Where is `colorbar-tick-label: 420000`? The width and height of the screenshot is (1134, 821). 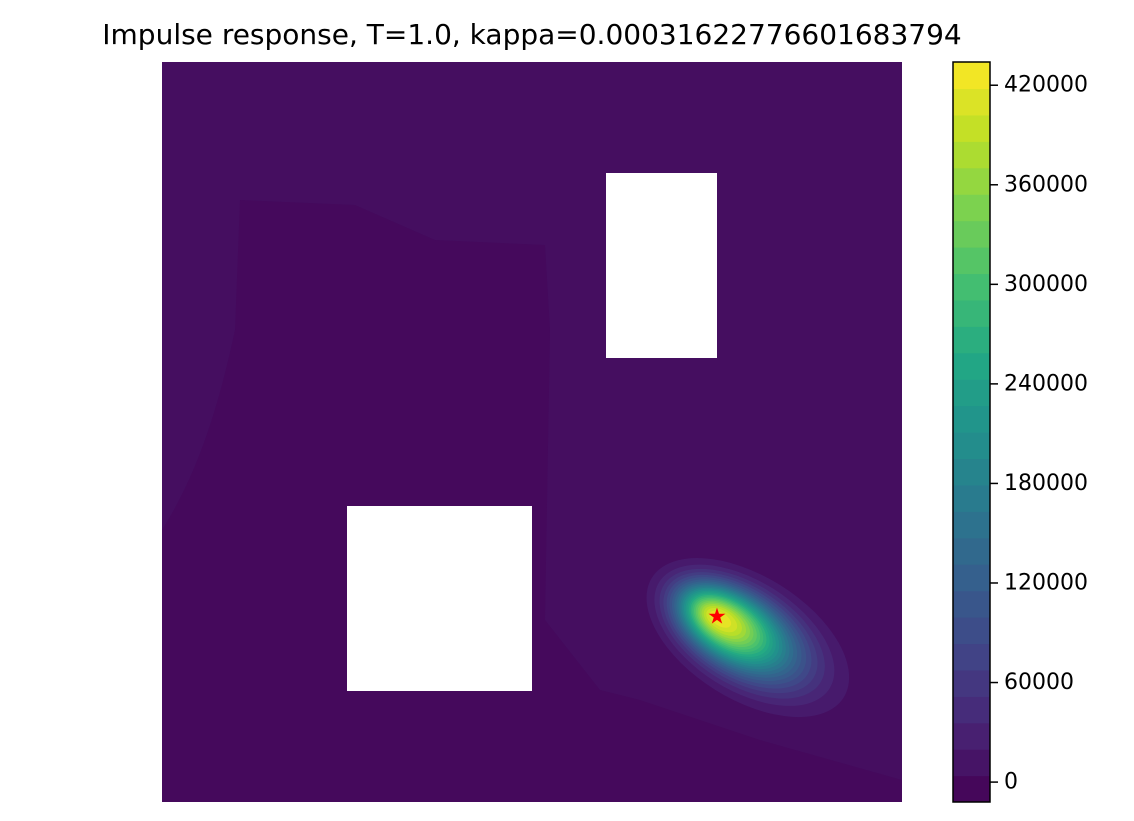 colorbar-tick-label: 420000 is located at coordinates (1046, 85).